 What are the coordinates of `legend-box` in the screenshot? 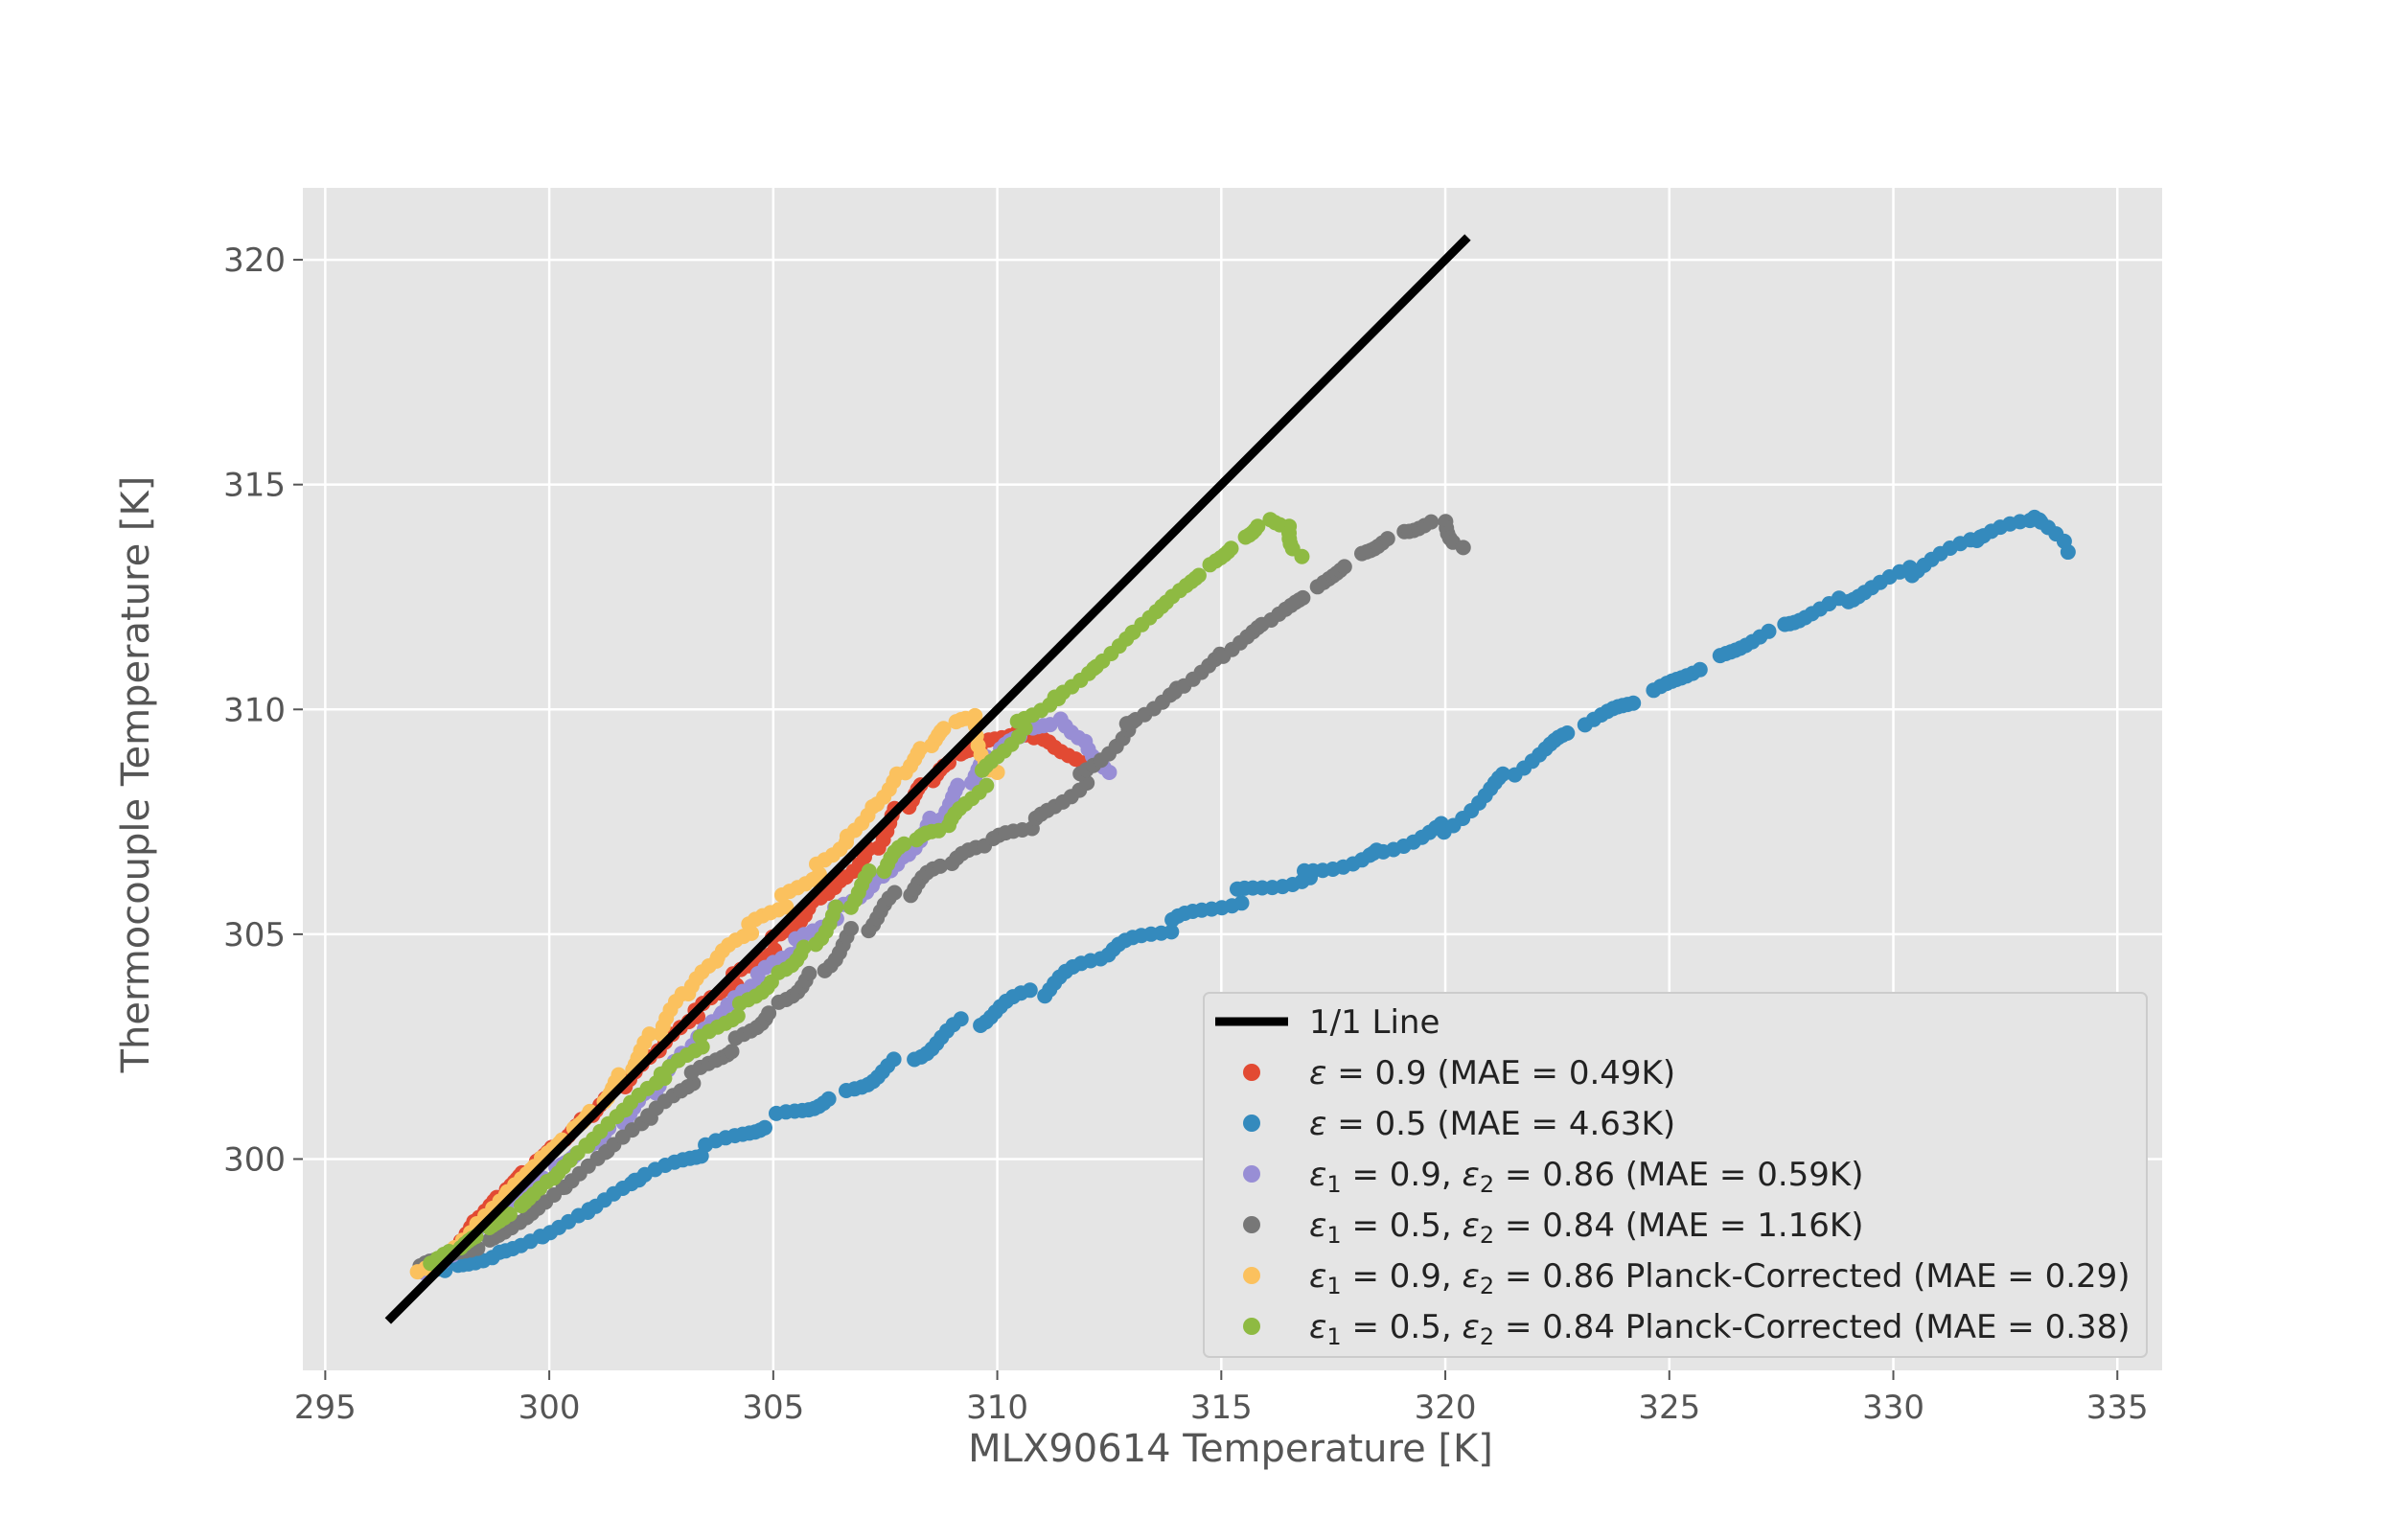 It's located at (1675, 1175).